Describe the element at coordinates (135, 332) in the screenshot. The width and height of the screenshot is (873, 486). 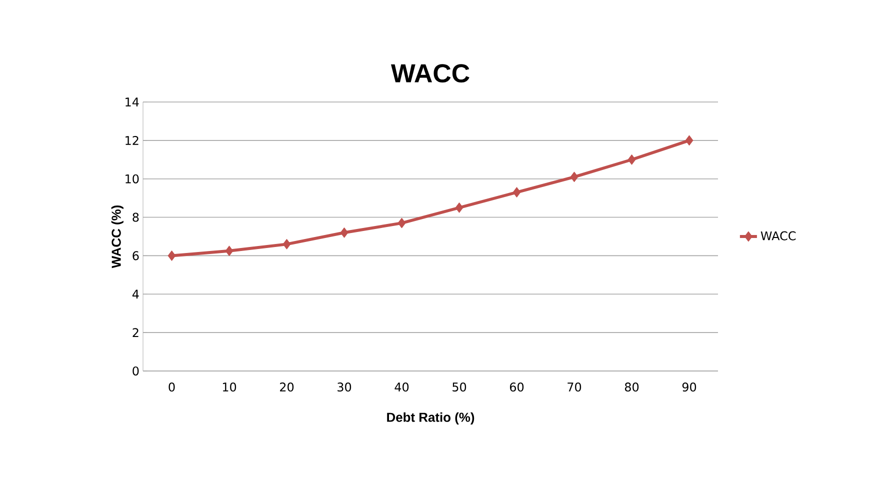
I see `y-tick-label: 2` at that location.